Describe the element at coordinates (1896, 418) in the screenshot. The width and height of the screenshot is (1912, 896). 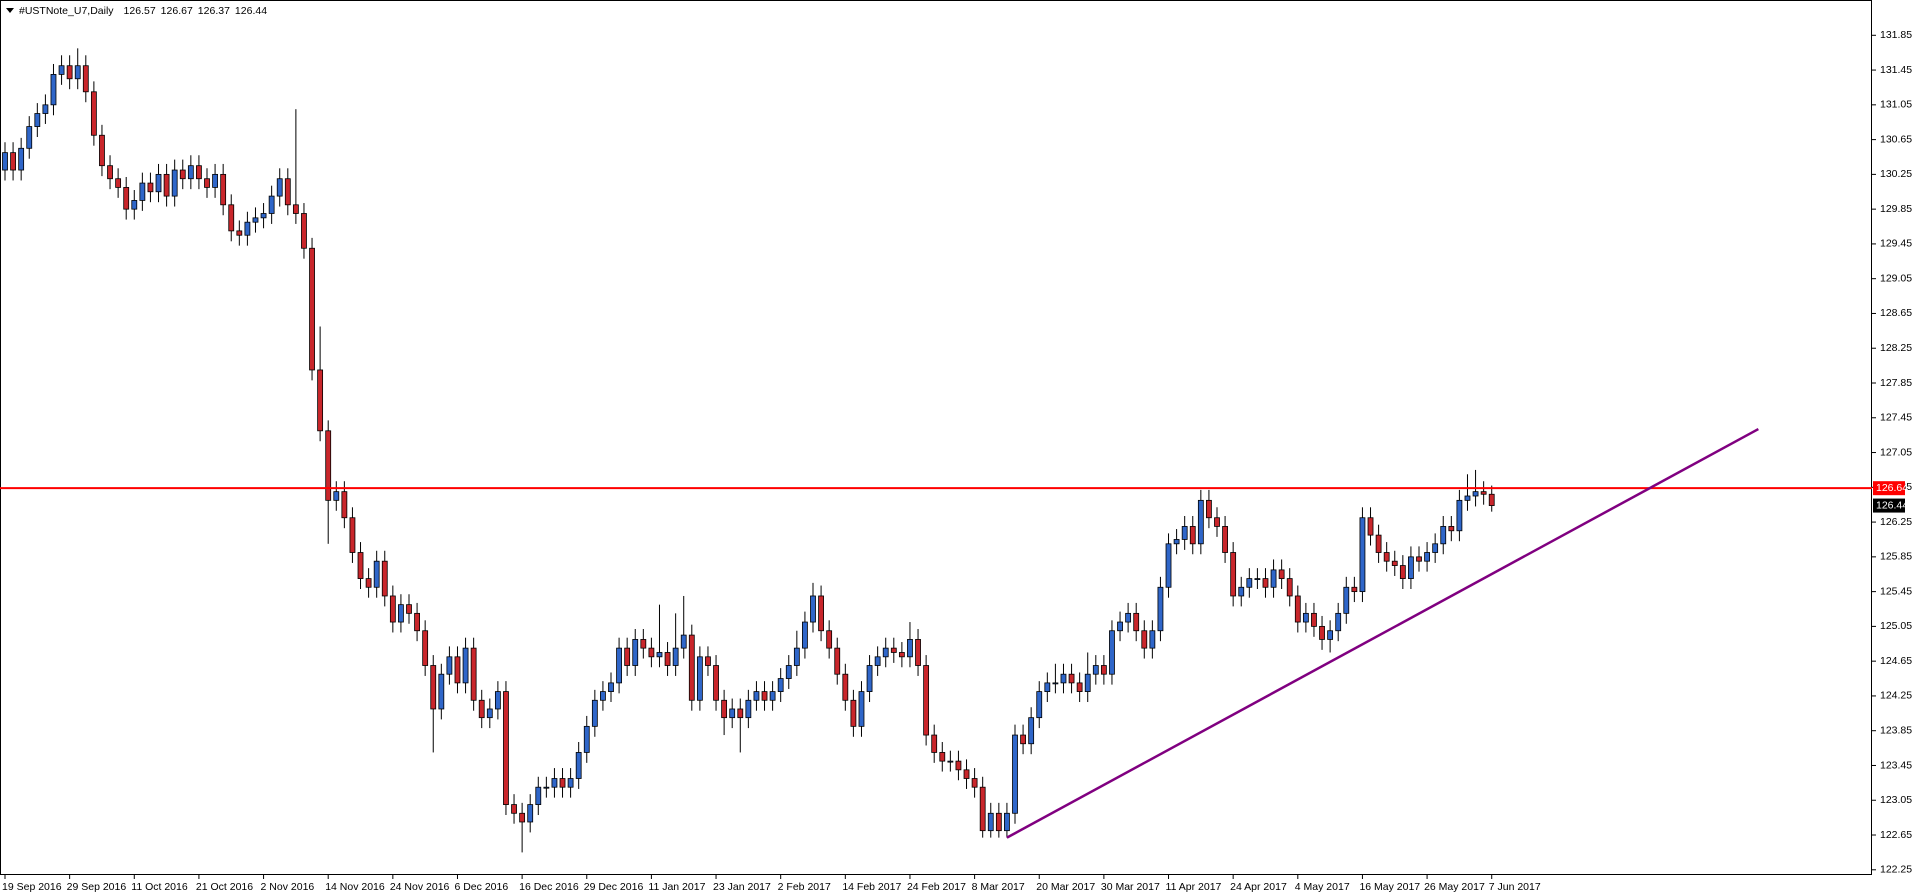
I see `y-tick-label: 127.45` at that location.